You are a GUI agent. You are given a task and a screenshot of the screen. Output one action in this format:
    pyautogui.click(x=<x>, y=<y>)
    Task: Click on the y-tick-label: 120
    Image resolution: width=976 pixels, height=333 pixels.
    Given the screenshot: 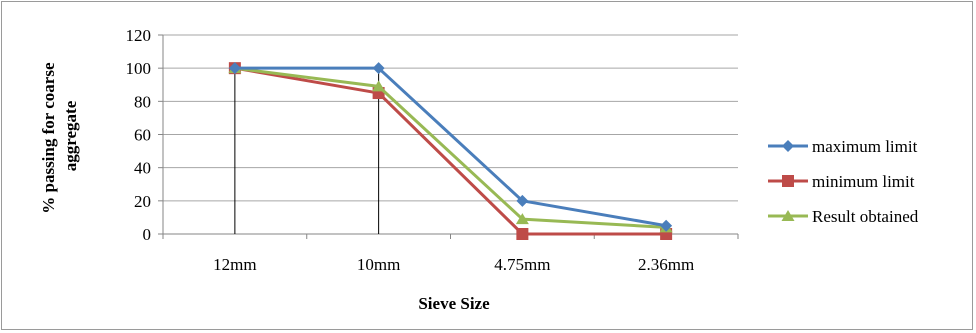 What is the action you would take?
    pyautogui.click(x=139, y=35)
    